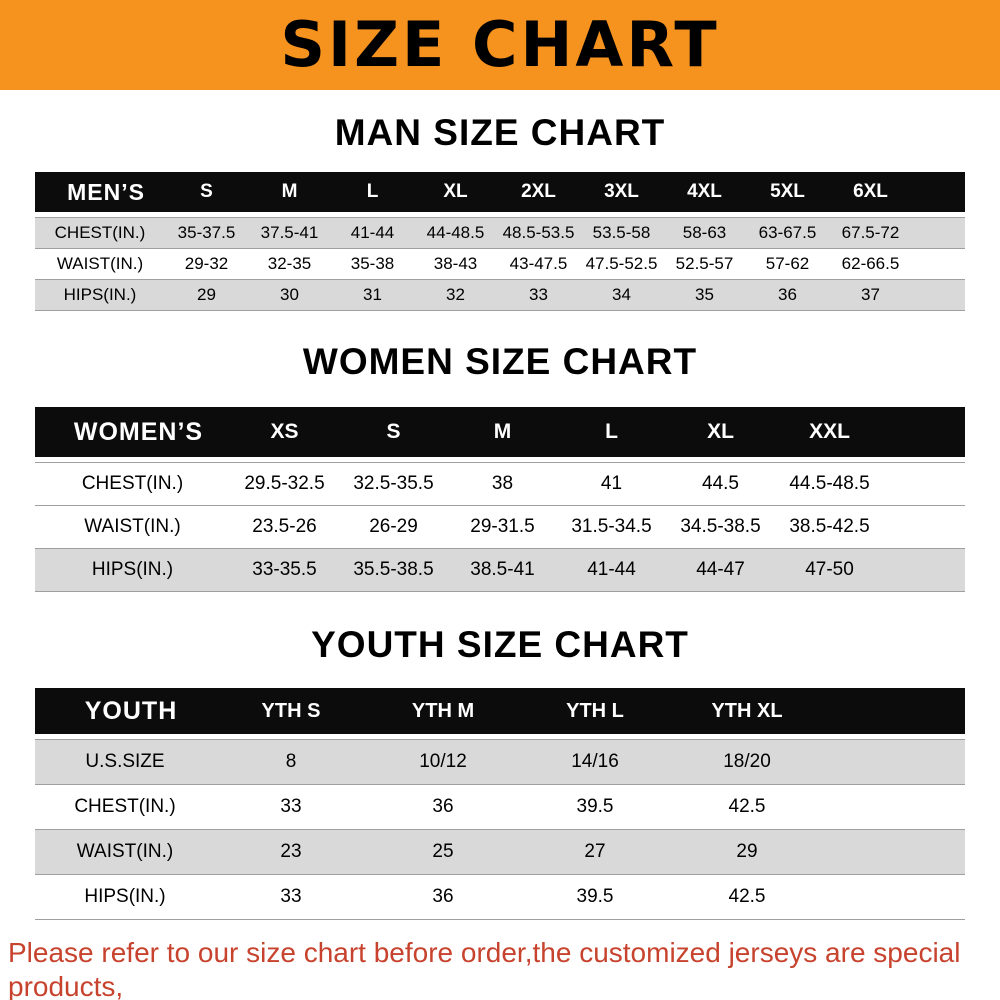 The image size is (1000, 1000). Describe the element at coordinates (393, 526) in the screenshot. I see `size-value-cell: 26-29` at that location.